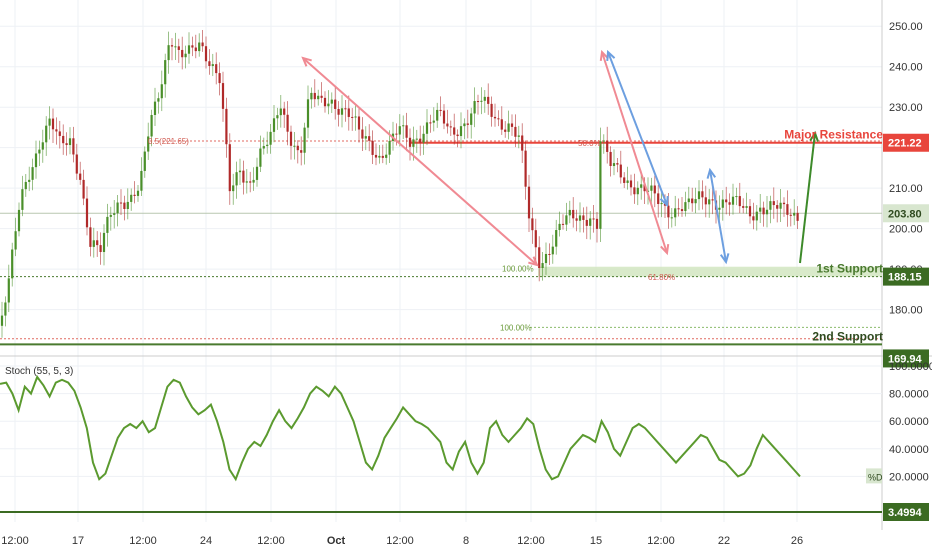 This screenshot has width=932, height=555. What do you see at coordinates (906, 512) in the screenshot?
I see `stoch-value-tag-bg` at bounding box center [906, 512].